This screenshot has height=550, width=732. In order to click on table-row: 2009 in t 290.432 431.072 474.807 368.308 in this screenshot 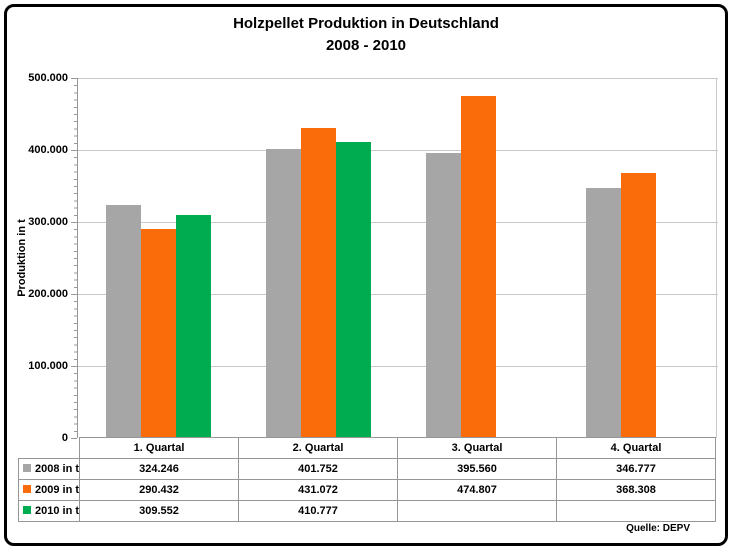, I will do `click(367, 490)`.